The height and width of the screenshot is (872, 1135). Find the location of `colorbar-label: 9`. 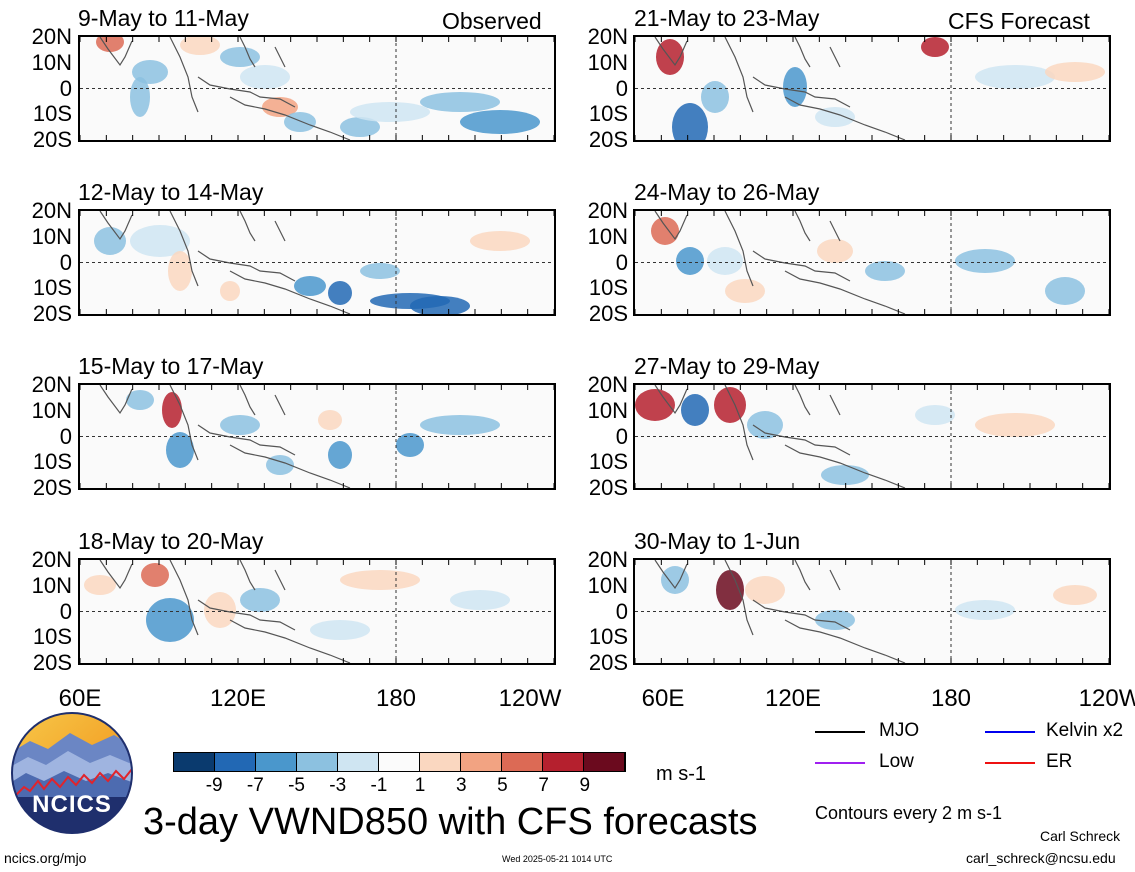

colorbar-label: 9 is located at coordinates (585, 785).